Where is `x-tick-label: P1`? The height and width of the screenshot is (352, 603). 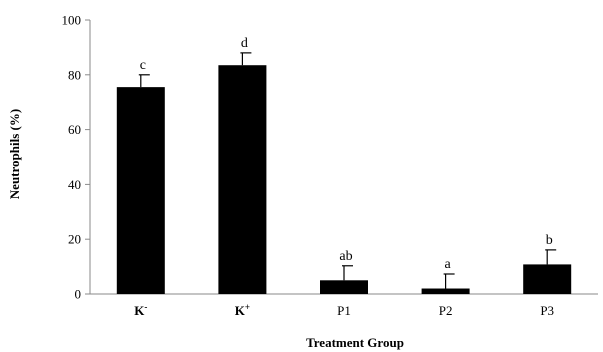 x-tick-label: P1 is located at coordinates (344, 310).